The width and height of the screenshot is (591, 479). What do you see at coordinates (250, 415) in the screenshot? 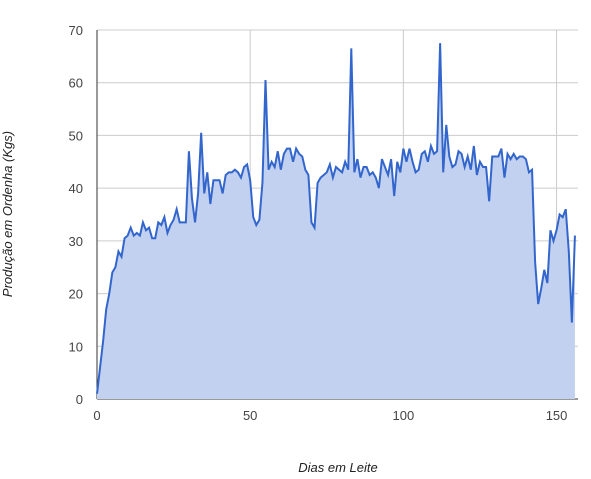
I see `x-tick-label: 50` at bounding box center [250, 415].